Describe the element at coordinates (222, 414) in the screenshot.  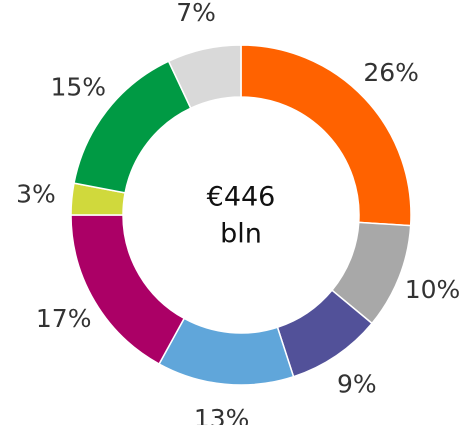
I see `value-label: 13%` at that location.